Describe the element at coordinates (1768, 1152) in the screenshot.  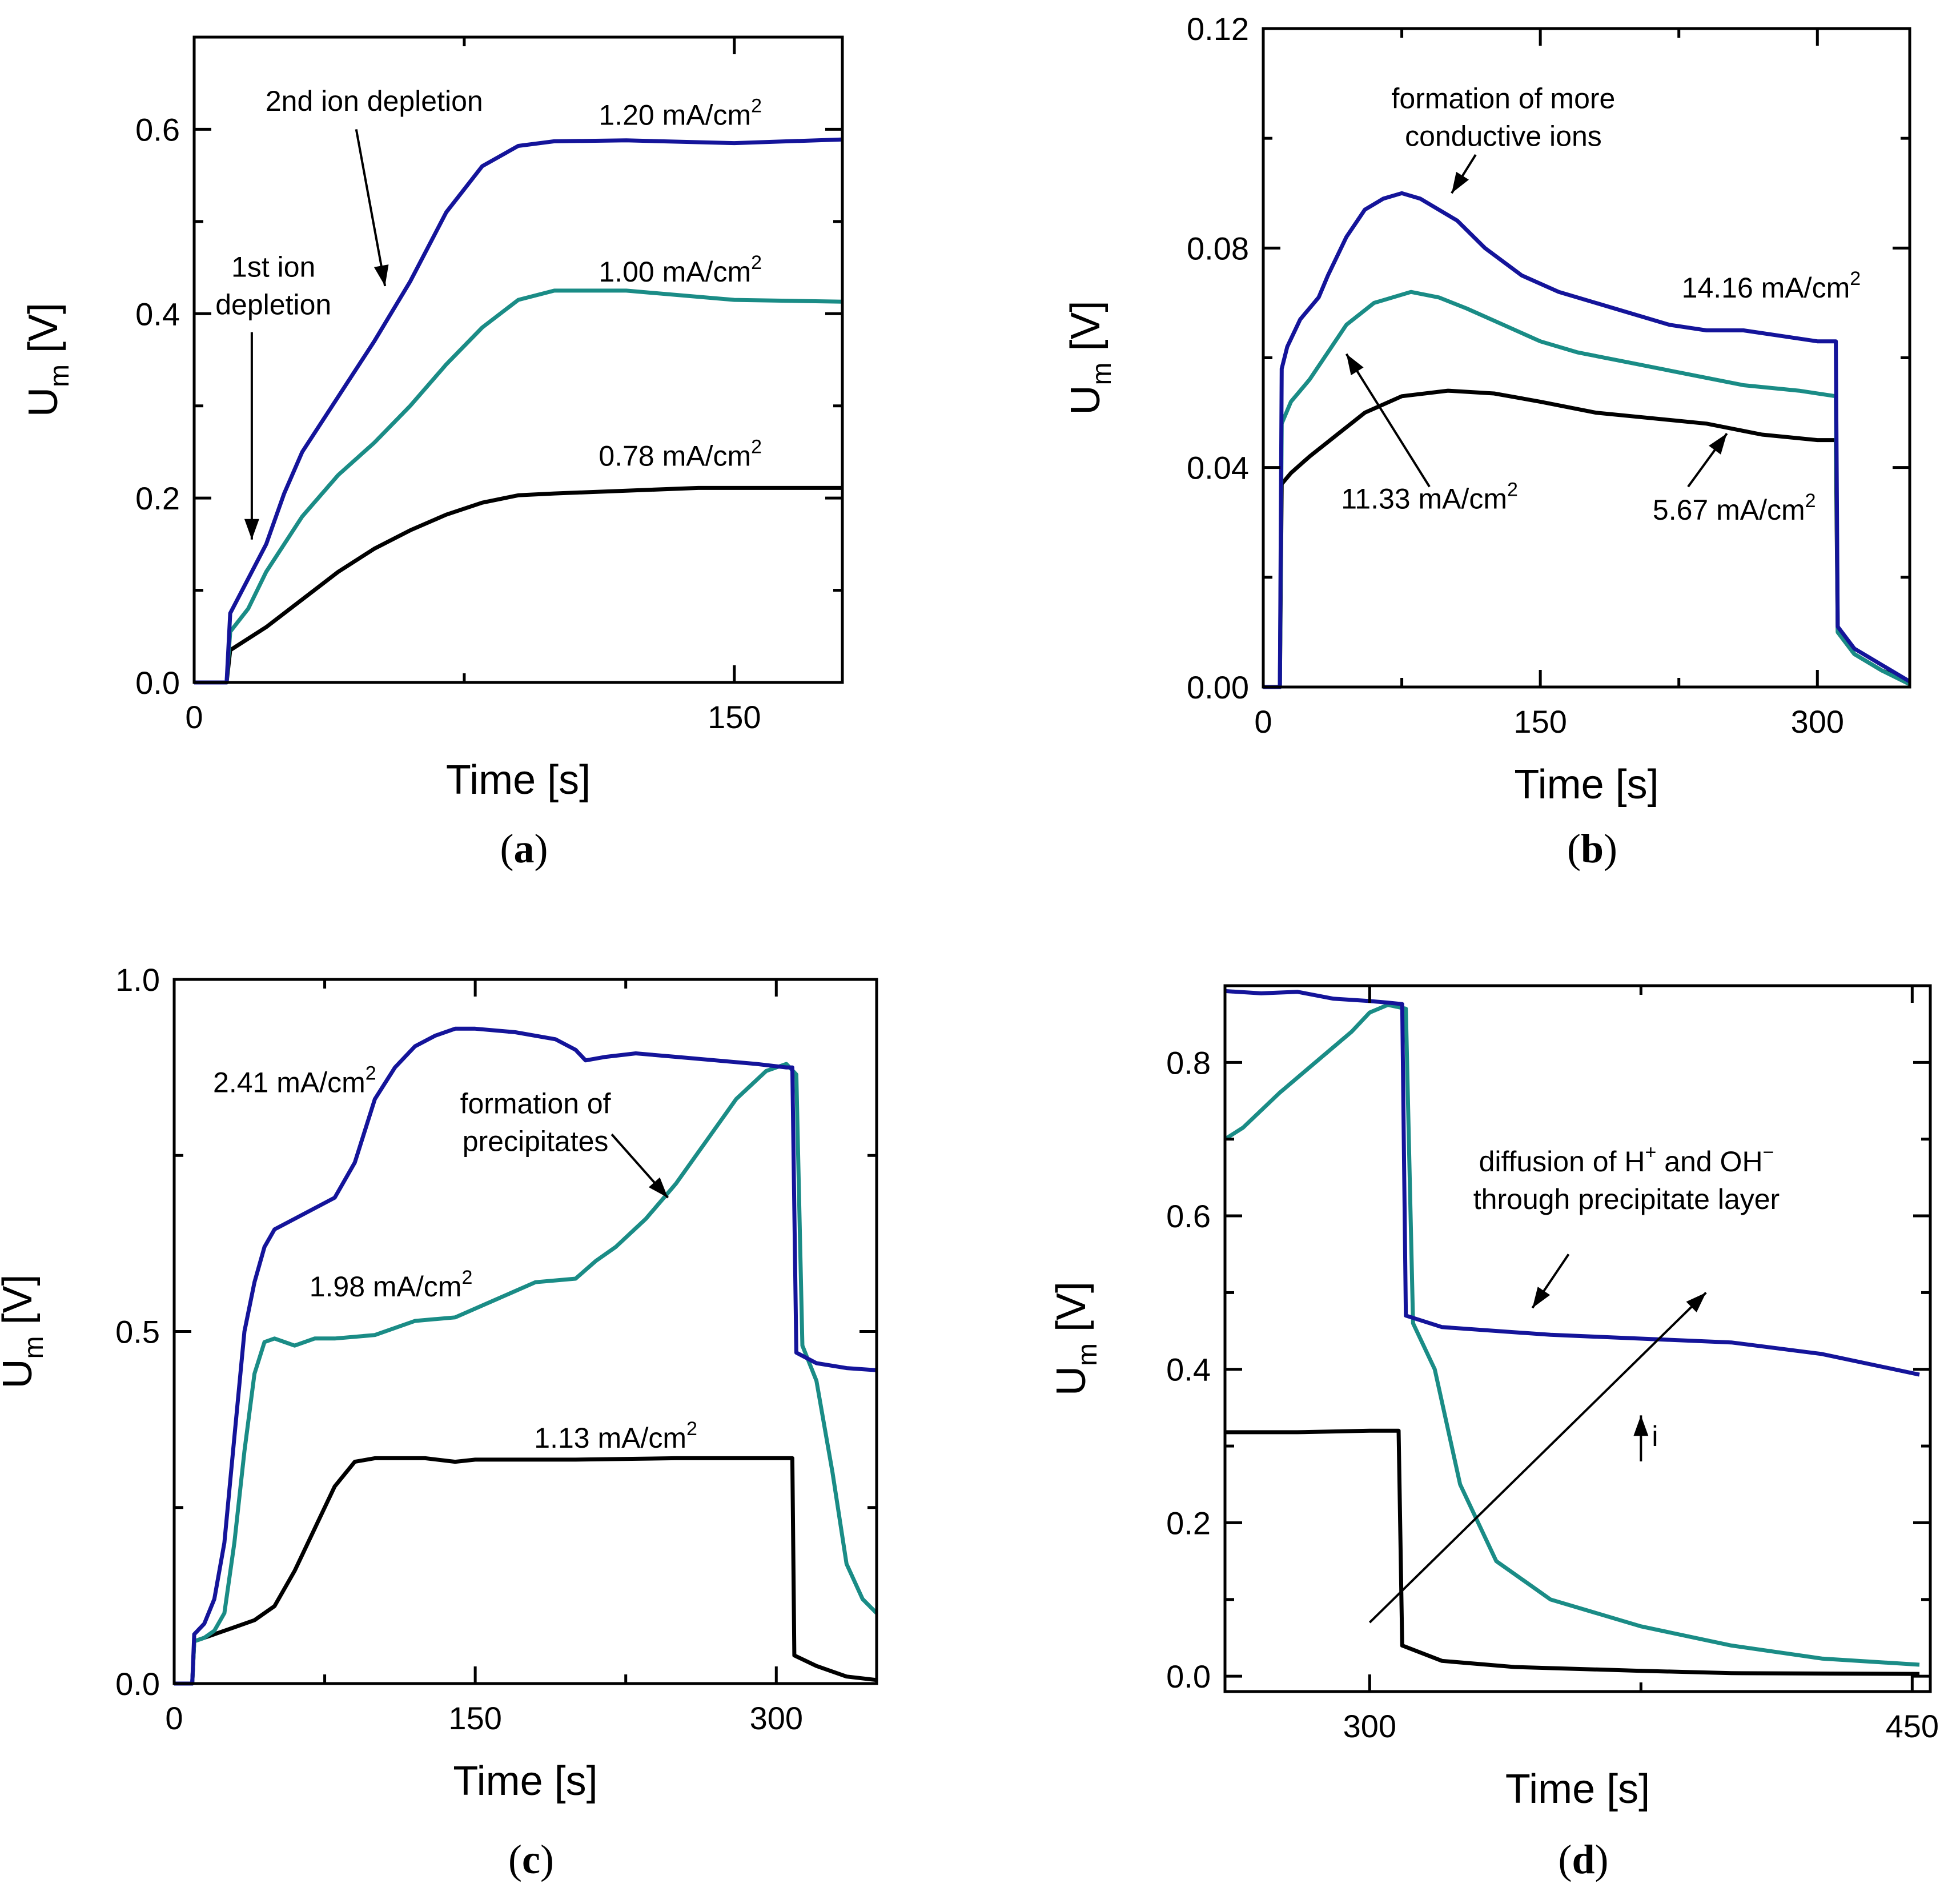
I see `annotation-superscript: −` at that location.